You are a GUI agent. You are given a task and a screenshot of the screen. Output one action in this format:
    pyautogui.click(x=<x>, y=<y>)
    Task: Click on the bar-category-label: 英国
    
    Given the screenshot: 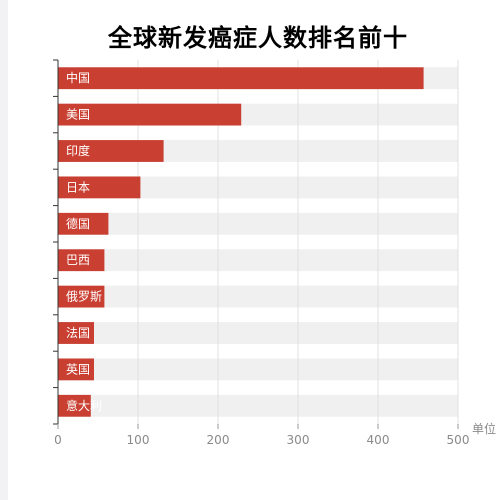 What is the action you would take?
    pyautogui.click(x=78, y=369)
    